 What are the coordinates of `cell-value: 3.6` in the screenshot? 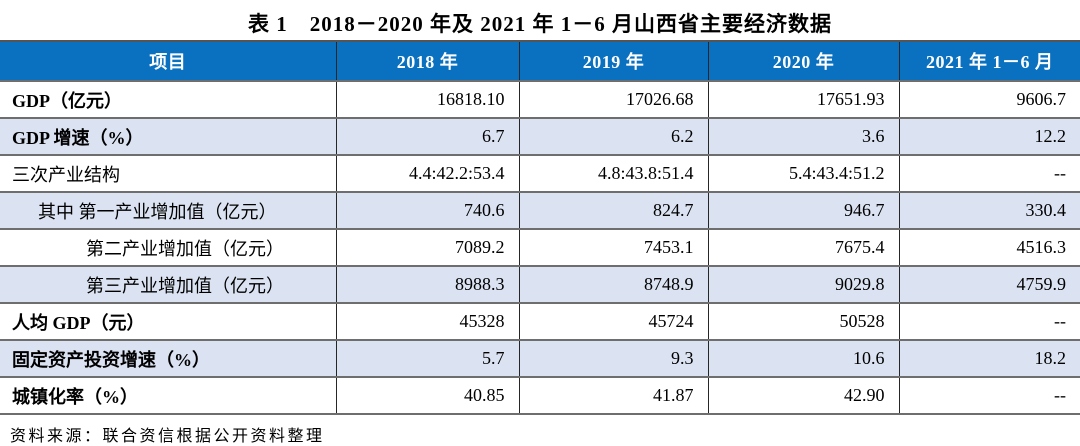 It's located at (803, 137).